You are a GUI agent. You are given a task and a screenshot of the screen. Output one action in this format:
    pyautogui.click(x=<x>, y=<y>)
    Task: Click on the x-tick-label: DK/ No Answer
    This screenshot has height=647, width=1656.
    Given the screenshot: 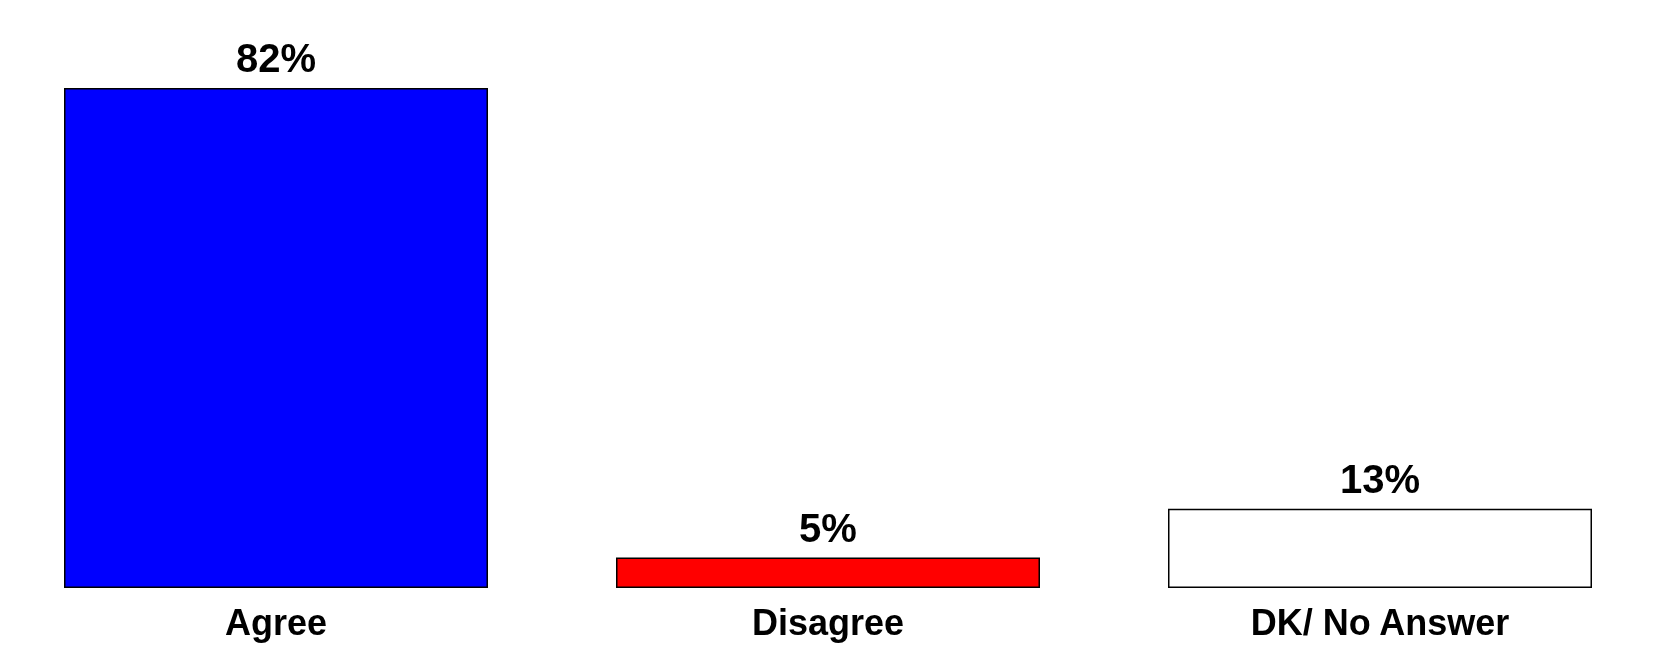 What is the action you would take?
    pyautogui.click(x=1380, y=622)
    